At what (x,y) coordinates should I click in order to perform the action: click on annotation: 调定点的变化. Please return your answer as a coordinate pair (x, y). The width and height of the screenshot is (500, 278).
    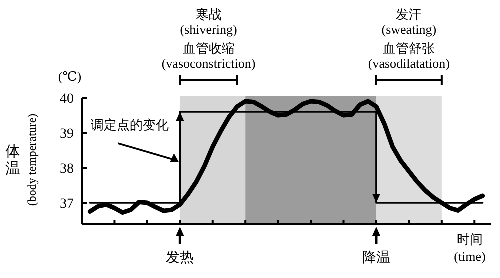
    Looking at the image, I should click on (130, 125).